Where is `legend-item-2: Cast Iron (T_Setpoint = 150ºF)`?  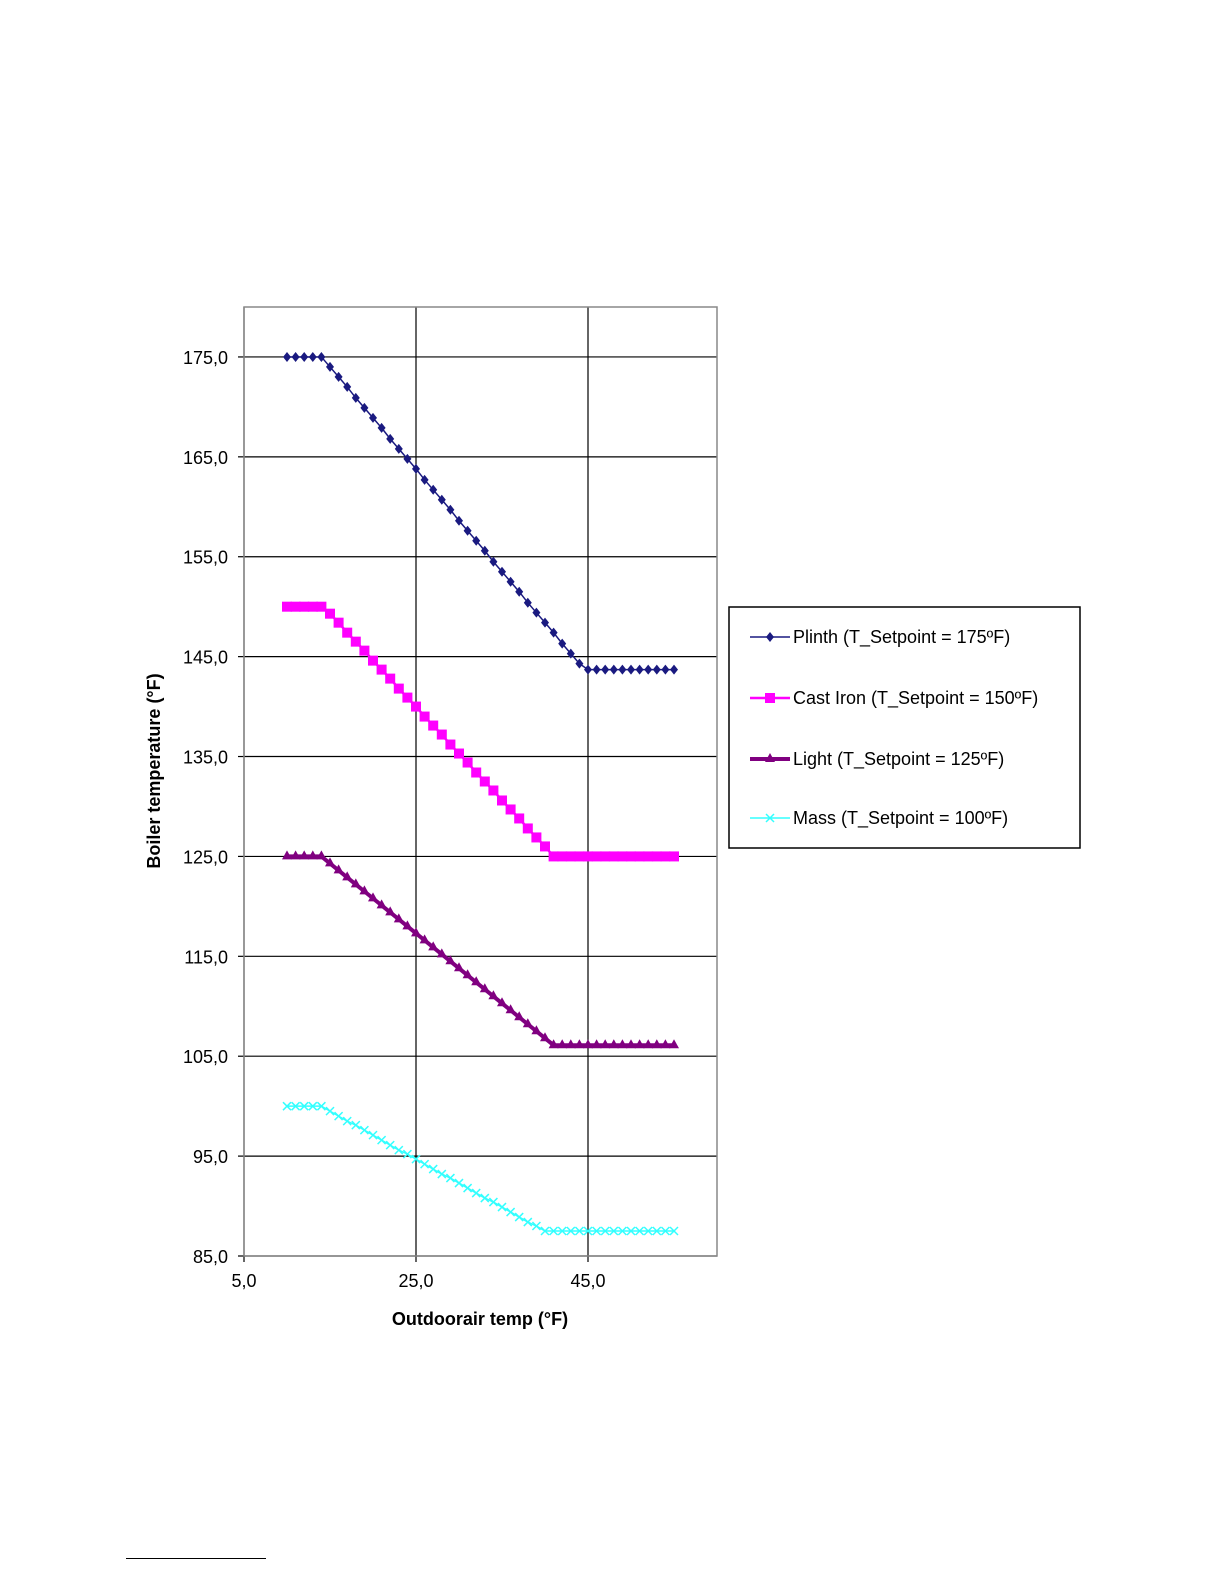
legend-item-2: Cast Iron (T_Setpoint = 150ºF) is located at coordinates (894, 698).